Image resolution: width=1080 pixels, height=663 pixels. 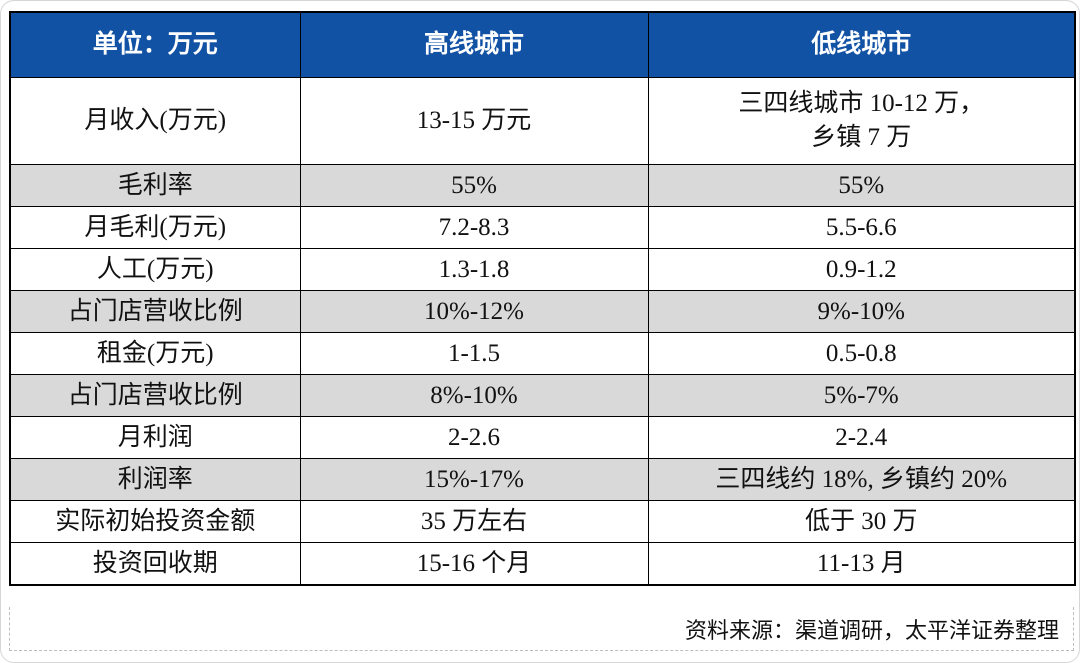 What do you see at coordinates (861, 521) in the screenshot?
I see `low-tier-value: 低于 30 万` at bounding box center [861, 521].